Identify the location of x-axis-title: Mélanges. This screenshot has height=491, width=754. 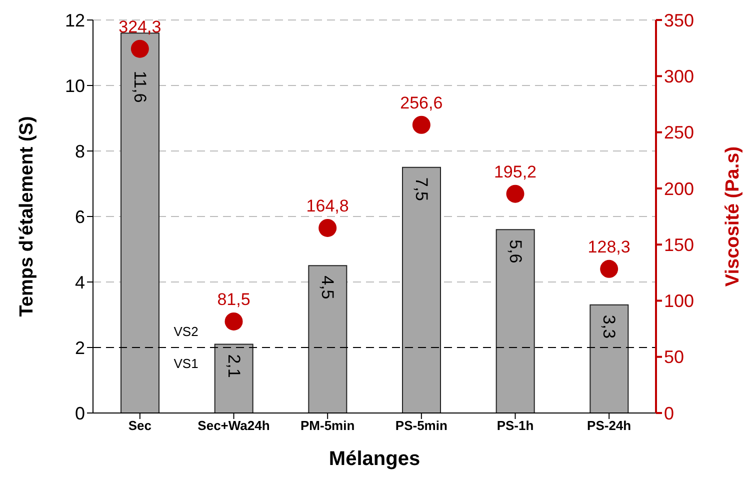
(374, 459).